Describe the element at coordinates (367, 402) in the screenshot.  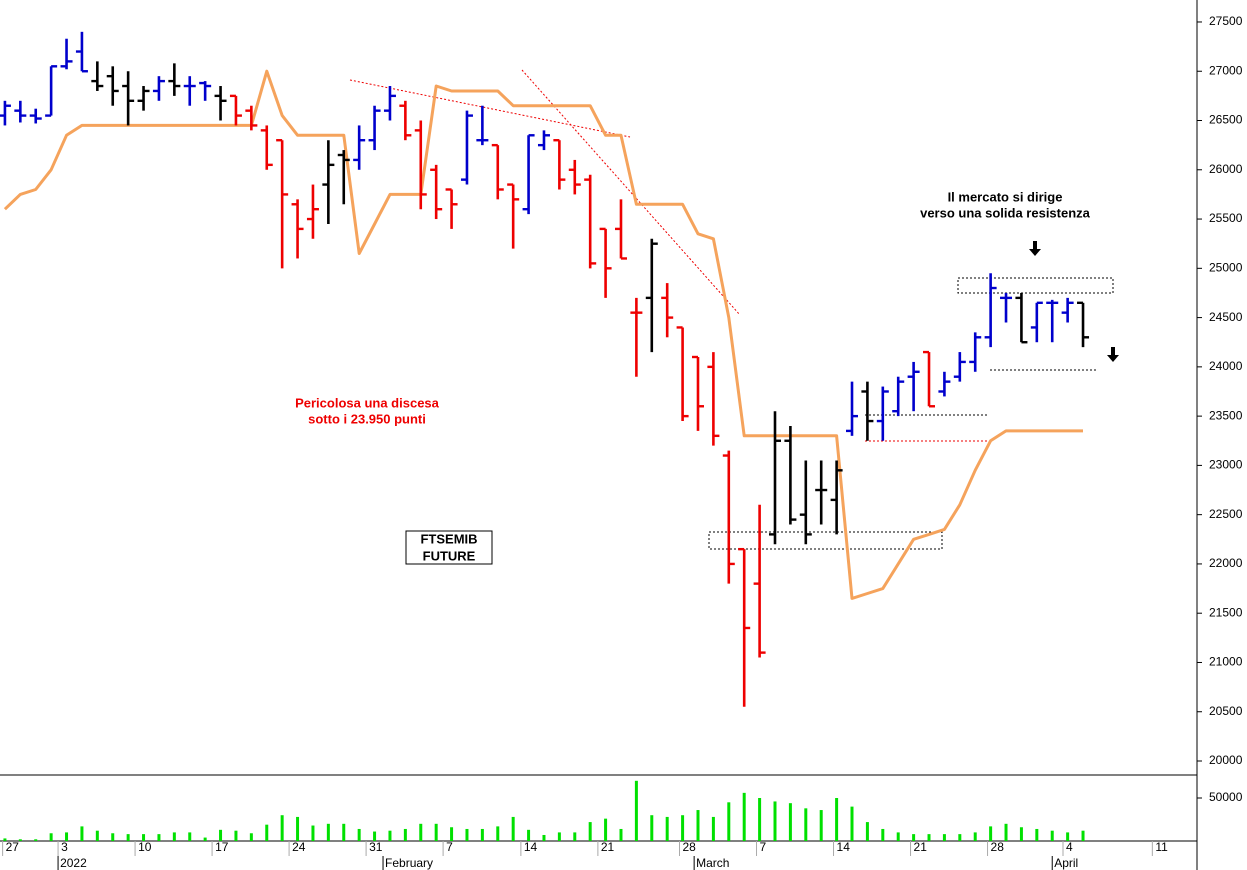
I see `annotation: Pericolosa una discesa` at that location.